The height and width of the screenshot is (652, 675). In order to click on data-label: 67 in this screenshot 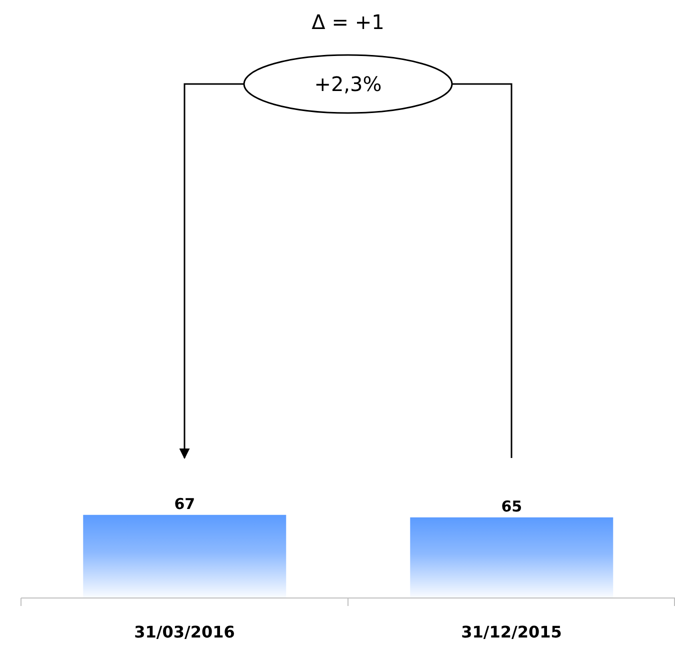, I will do `click(185, 503)`.